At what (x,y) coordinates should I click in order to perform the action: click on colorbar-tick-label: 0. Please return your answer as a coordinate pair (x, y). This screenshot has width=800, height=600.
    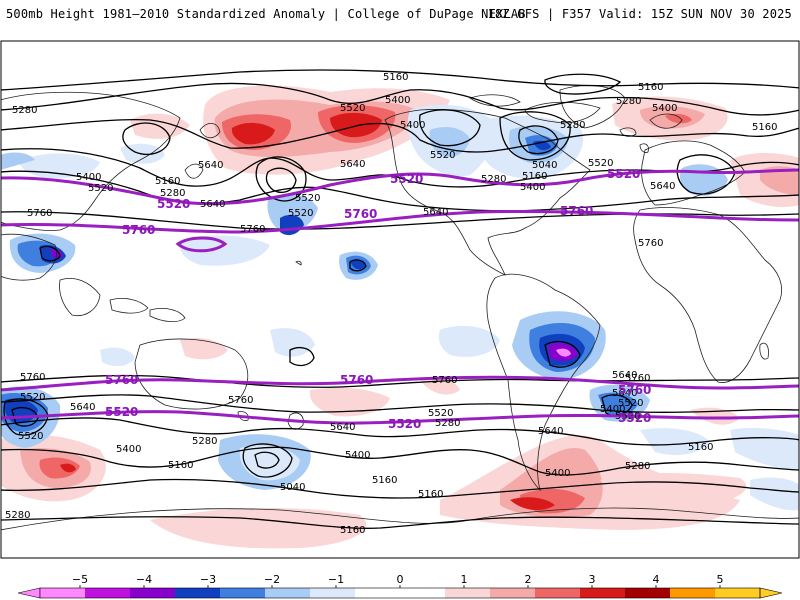
    Looking at the image, I should click on (400, 579).